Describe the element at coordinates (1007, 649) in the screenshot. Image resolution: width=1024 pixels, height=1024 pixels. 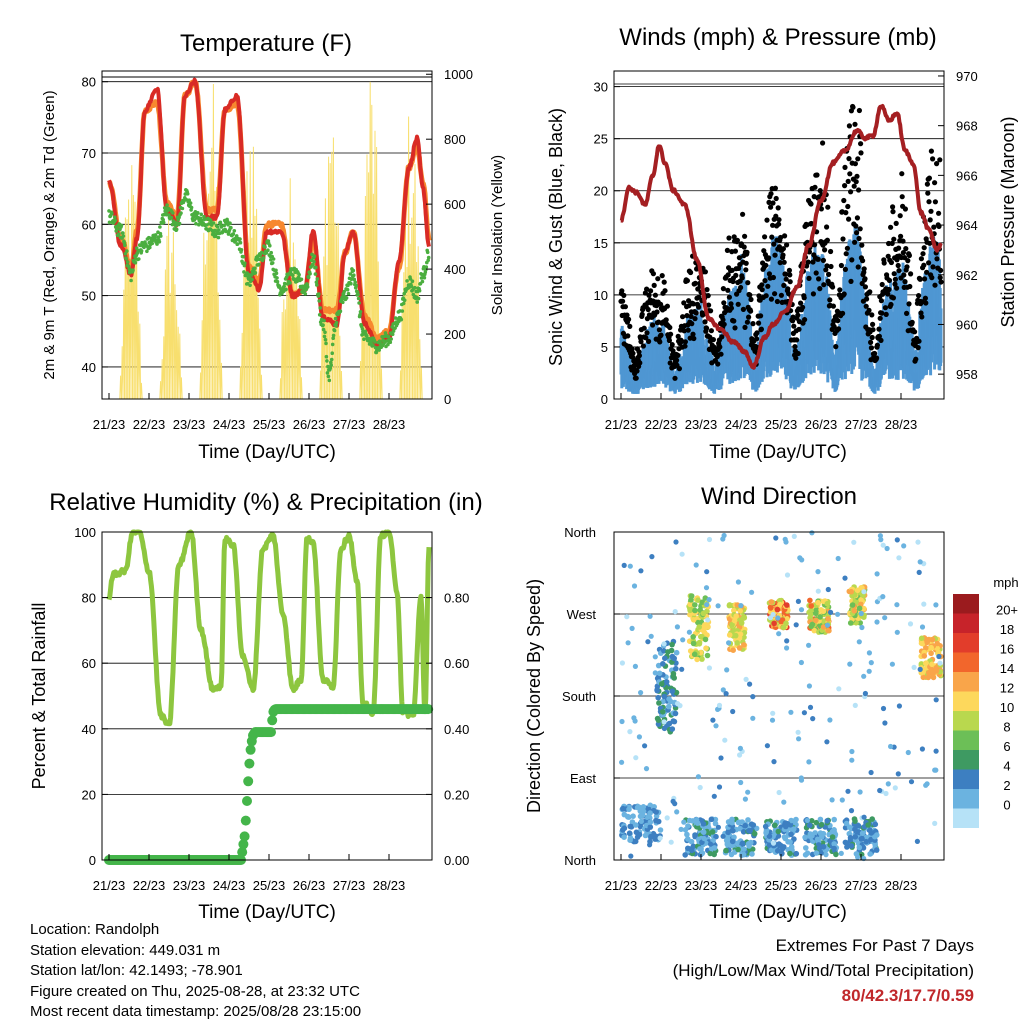
I see `speed-legend-label: 16` at that location.